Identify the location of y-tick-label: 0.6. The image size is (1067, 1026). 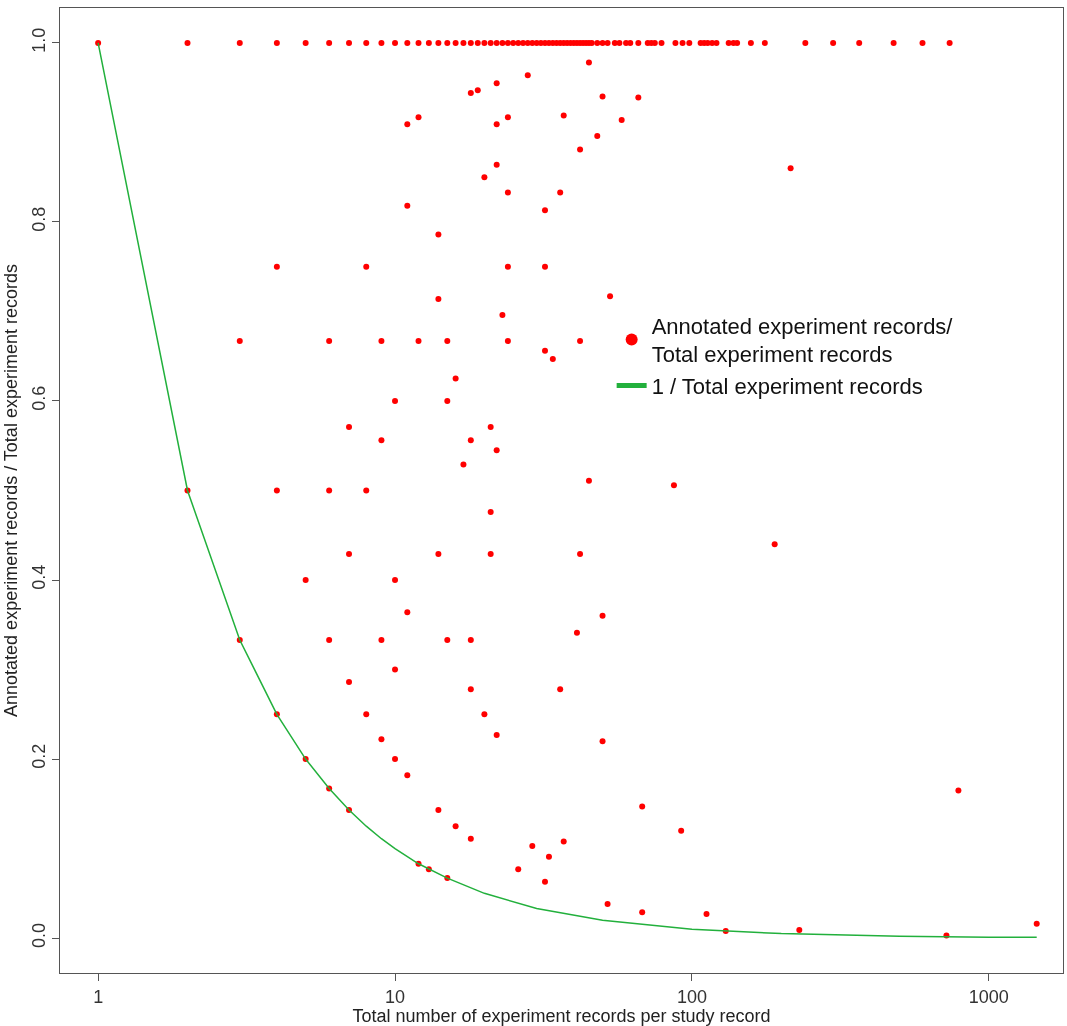
(38, 398).